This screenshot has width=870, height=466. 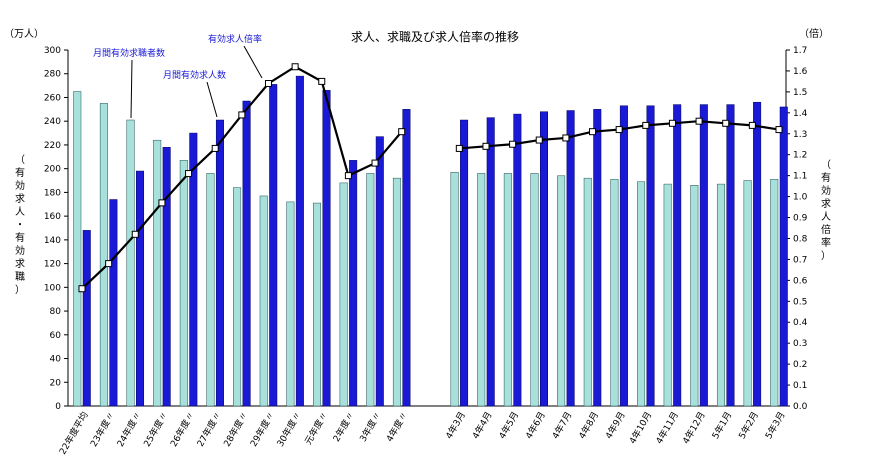 I want to click on annotation-jobseekers: 月間有効求職者数, so click(x=129, y=53).